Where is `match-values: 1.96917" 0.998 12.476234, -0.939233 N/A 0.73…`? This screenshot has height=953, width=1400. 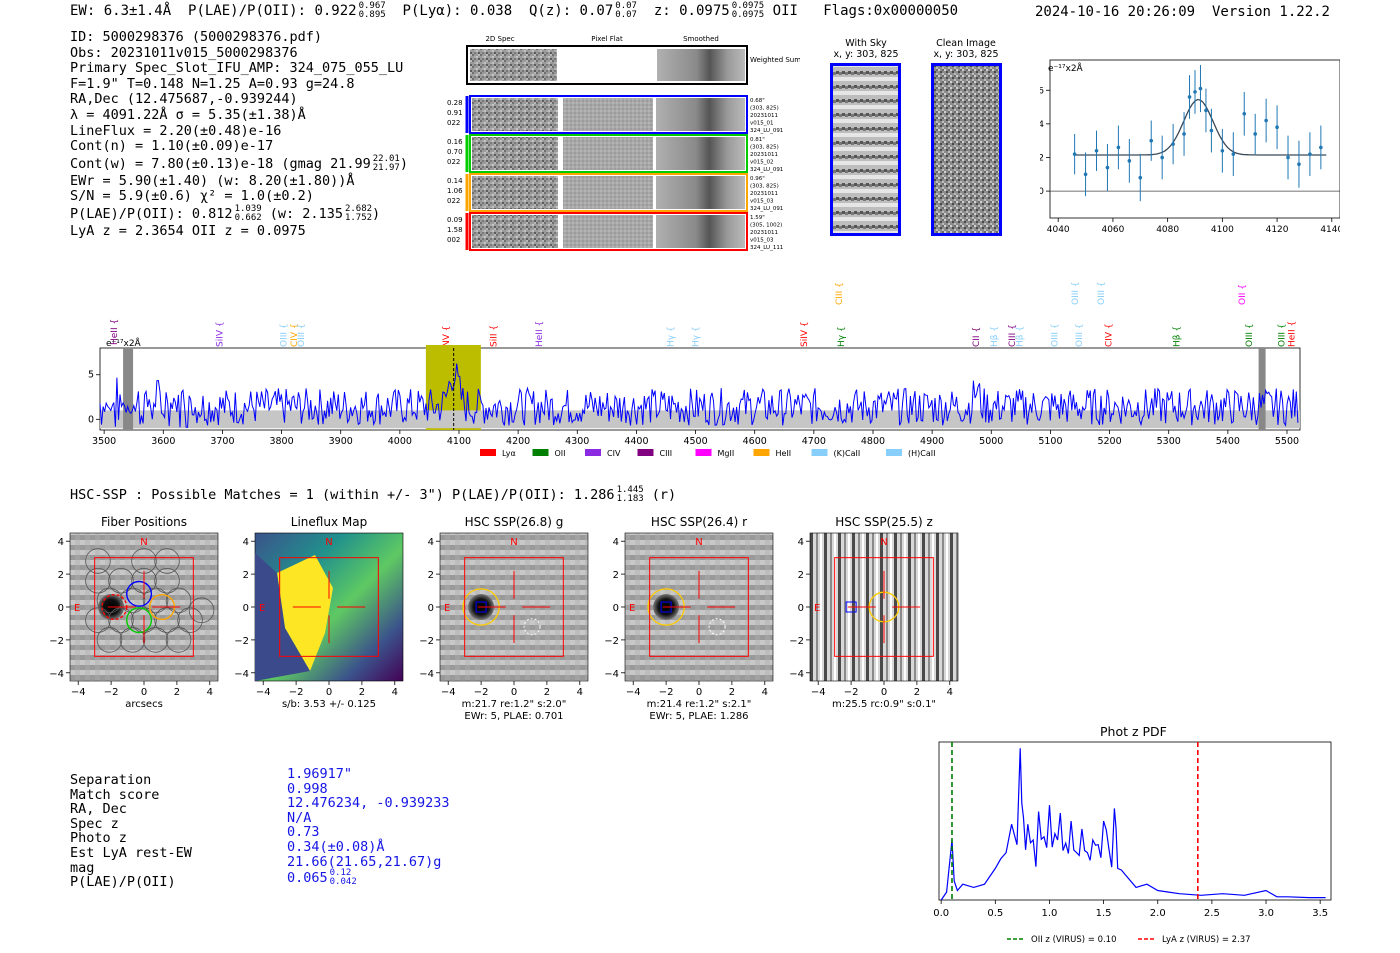 match-values: 1.96917" 0.998 12.476234, -0.939233 N/A 0.73… is located at coordinates (368, 827).